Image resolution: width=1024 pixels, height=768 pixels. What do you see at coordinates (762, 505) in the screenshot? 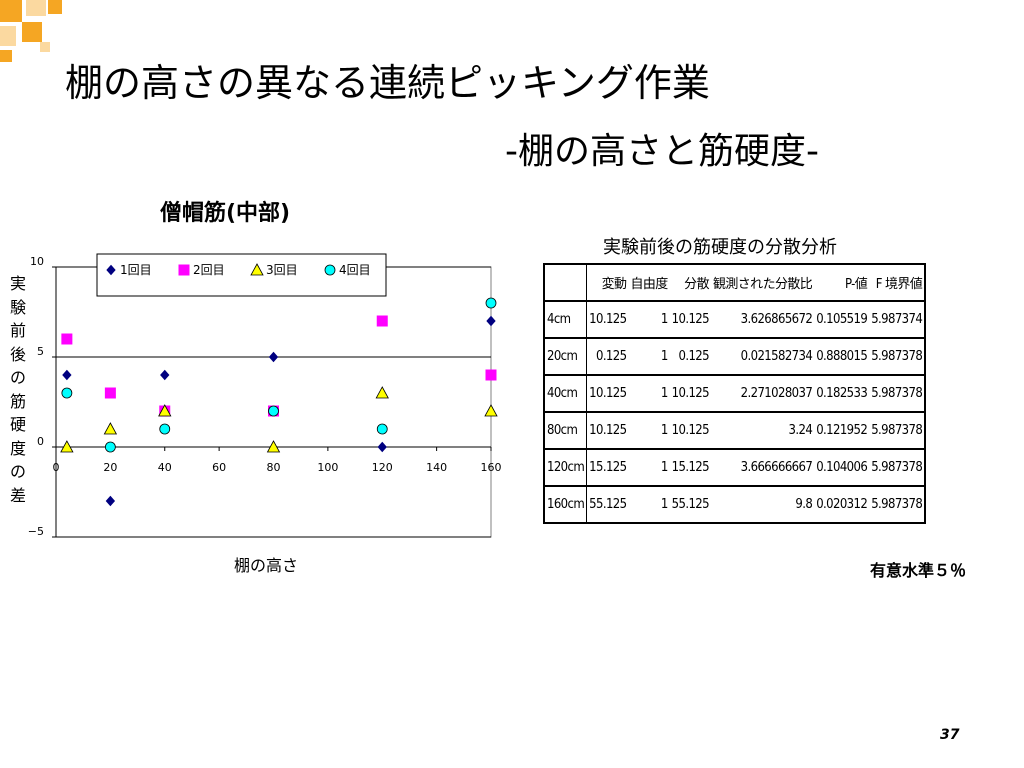
I see `table-cell: 9.8` at bounding box center [762, 505].